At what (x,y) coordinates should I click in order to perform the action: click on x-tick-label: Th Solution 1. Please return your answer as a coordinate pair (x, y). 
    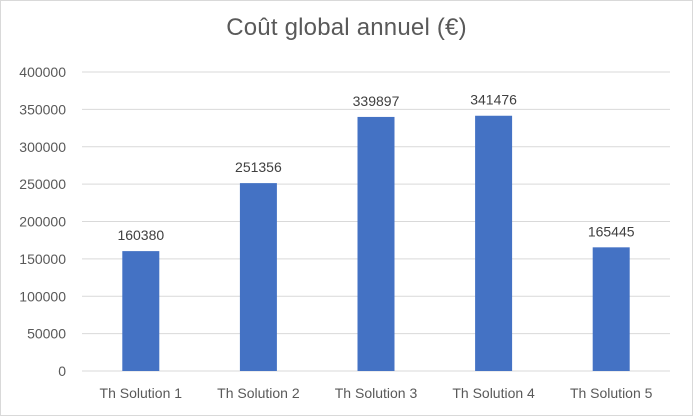
    Looking at the image, I should click on (141, 393).